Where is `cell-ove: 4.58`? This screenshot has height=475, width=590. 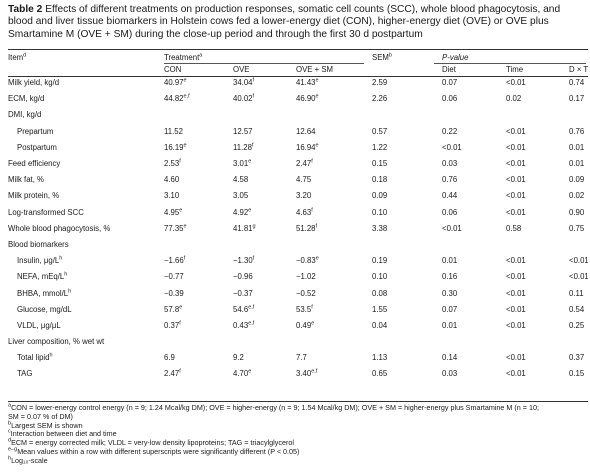 cell-ove: 4.58 is located at coordinates (241, 180).